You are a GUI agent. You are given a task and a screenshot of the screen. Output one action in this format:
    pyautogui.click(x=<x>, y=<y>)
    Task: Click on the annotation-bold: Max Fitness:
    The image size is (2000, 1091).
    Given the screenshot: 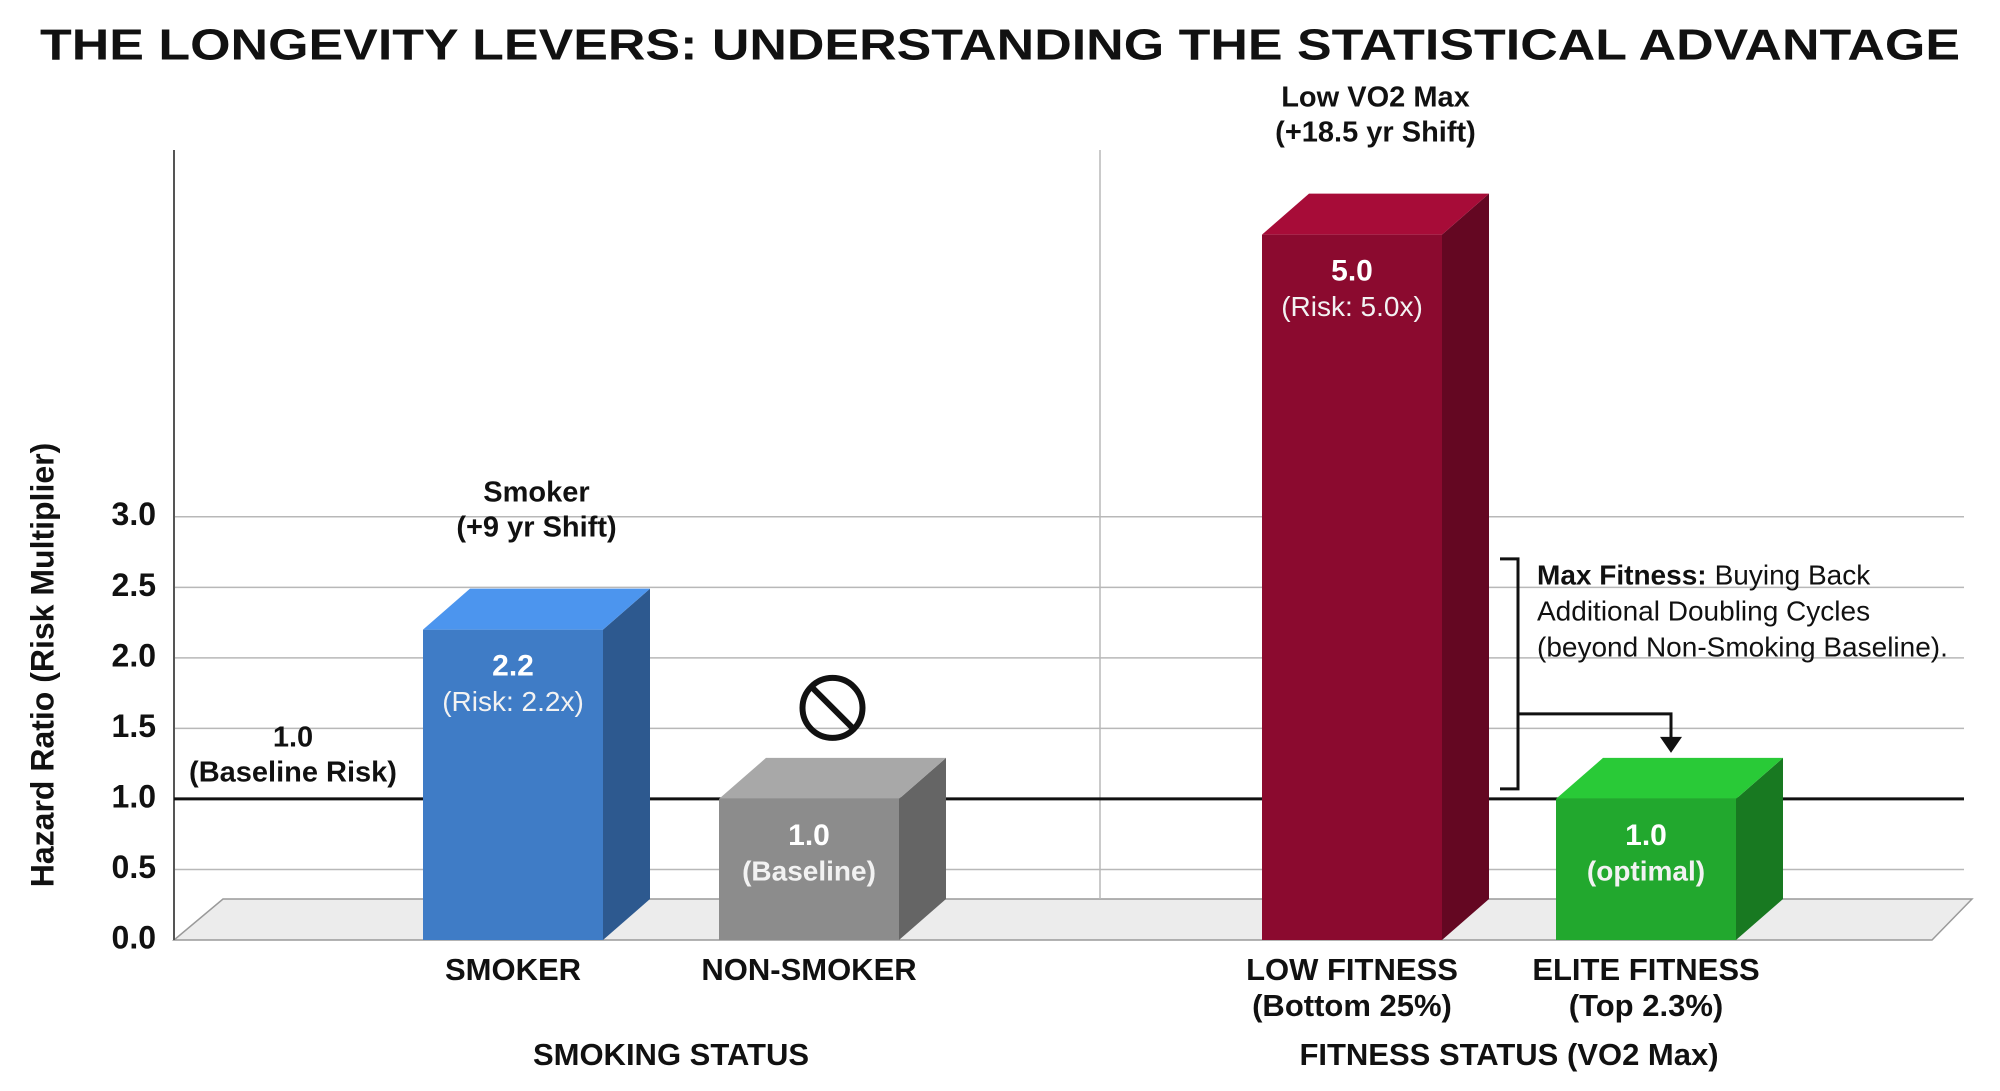 What is the action you would take?
    pyautogui.click(x=1622, y=574)
    